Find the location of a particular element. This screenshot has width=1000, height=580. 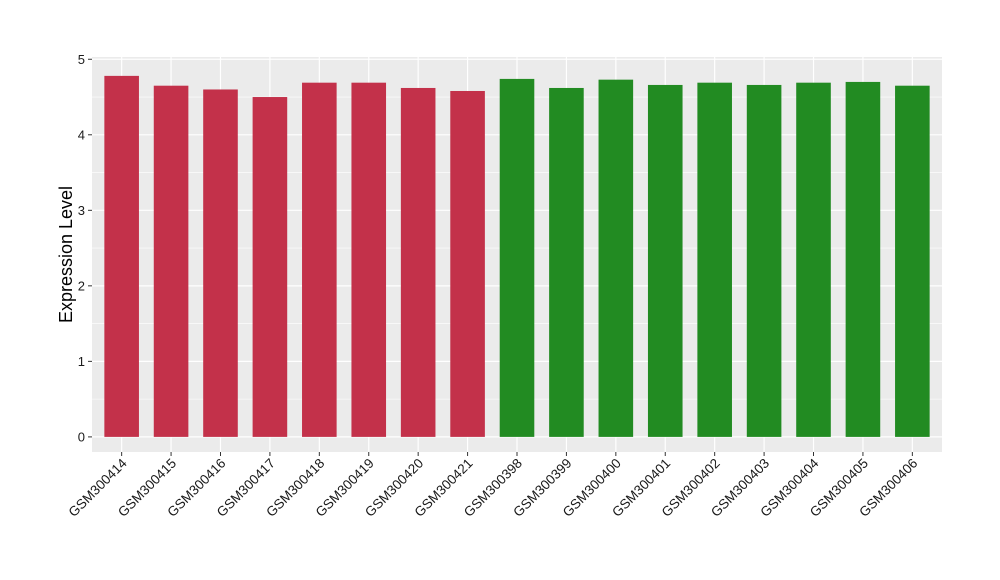

bar-gsm300402 is located at coordinates (714, 259).